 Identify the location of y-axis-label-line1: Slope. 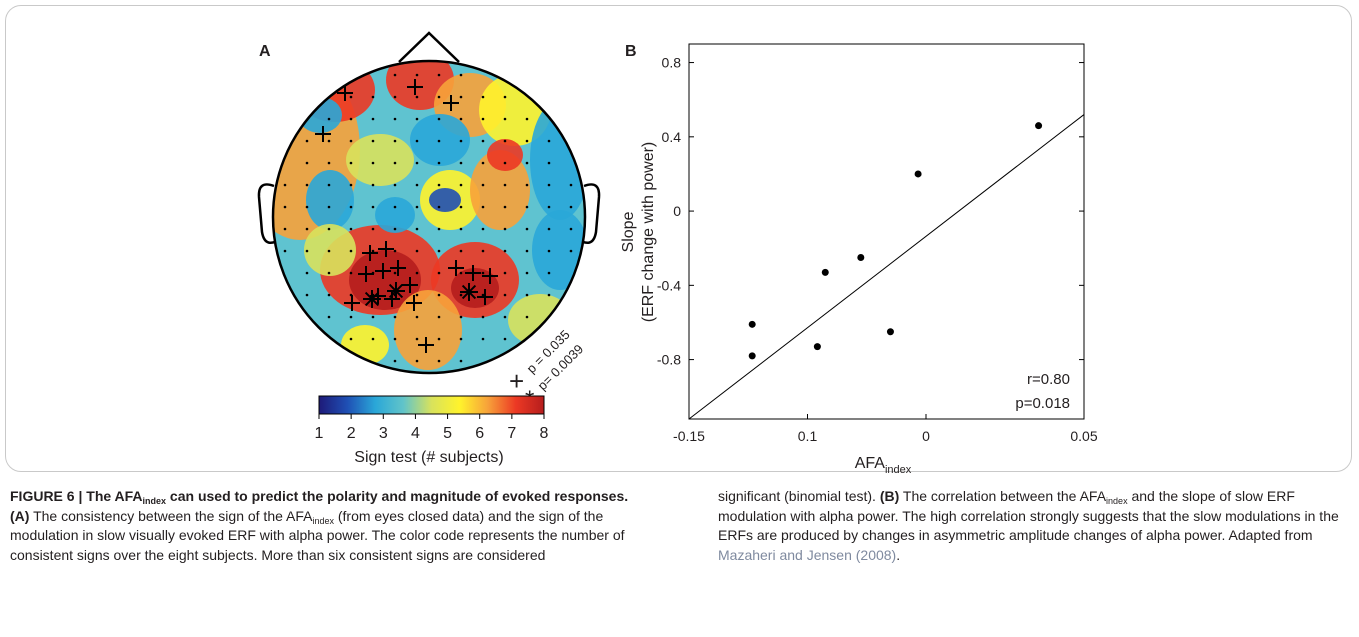
(628, 231).